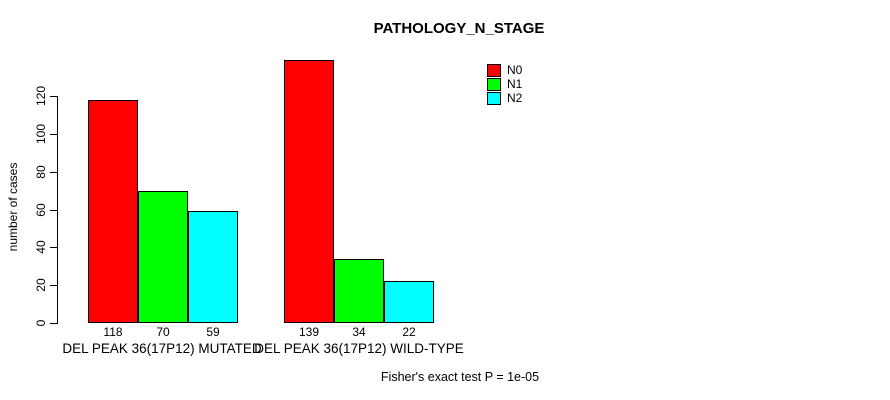  I want to click on legend-item-n1: N1, so click(504, 84).